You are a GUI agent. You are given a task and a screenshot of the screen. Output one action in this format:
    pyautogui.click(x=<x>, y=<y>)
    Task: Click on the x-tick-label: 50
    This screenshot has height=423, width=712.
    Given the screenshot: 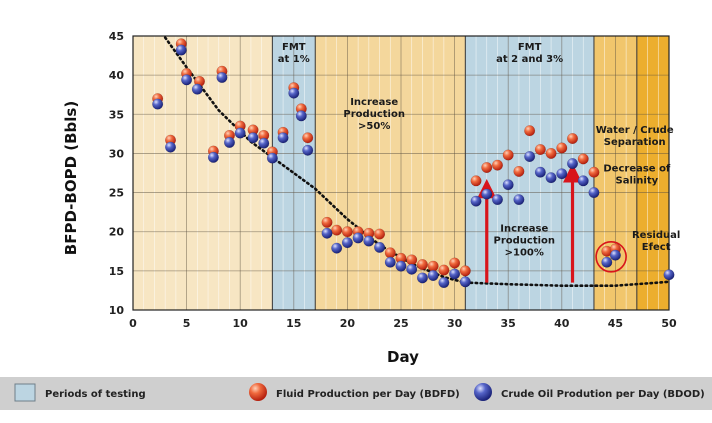 What is the action you would take?
    pyautogui.click(x=669, y=323)
    